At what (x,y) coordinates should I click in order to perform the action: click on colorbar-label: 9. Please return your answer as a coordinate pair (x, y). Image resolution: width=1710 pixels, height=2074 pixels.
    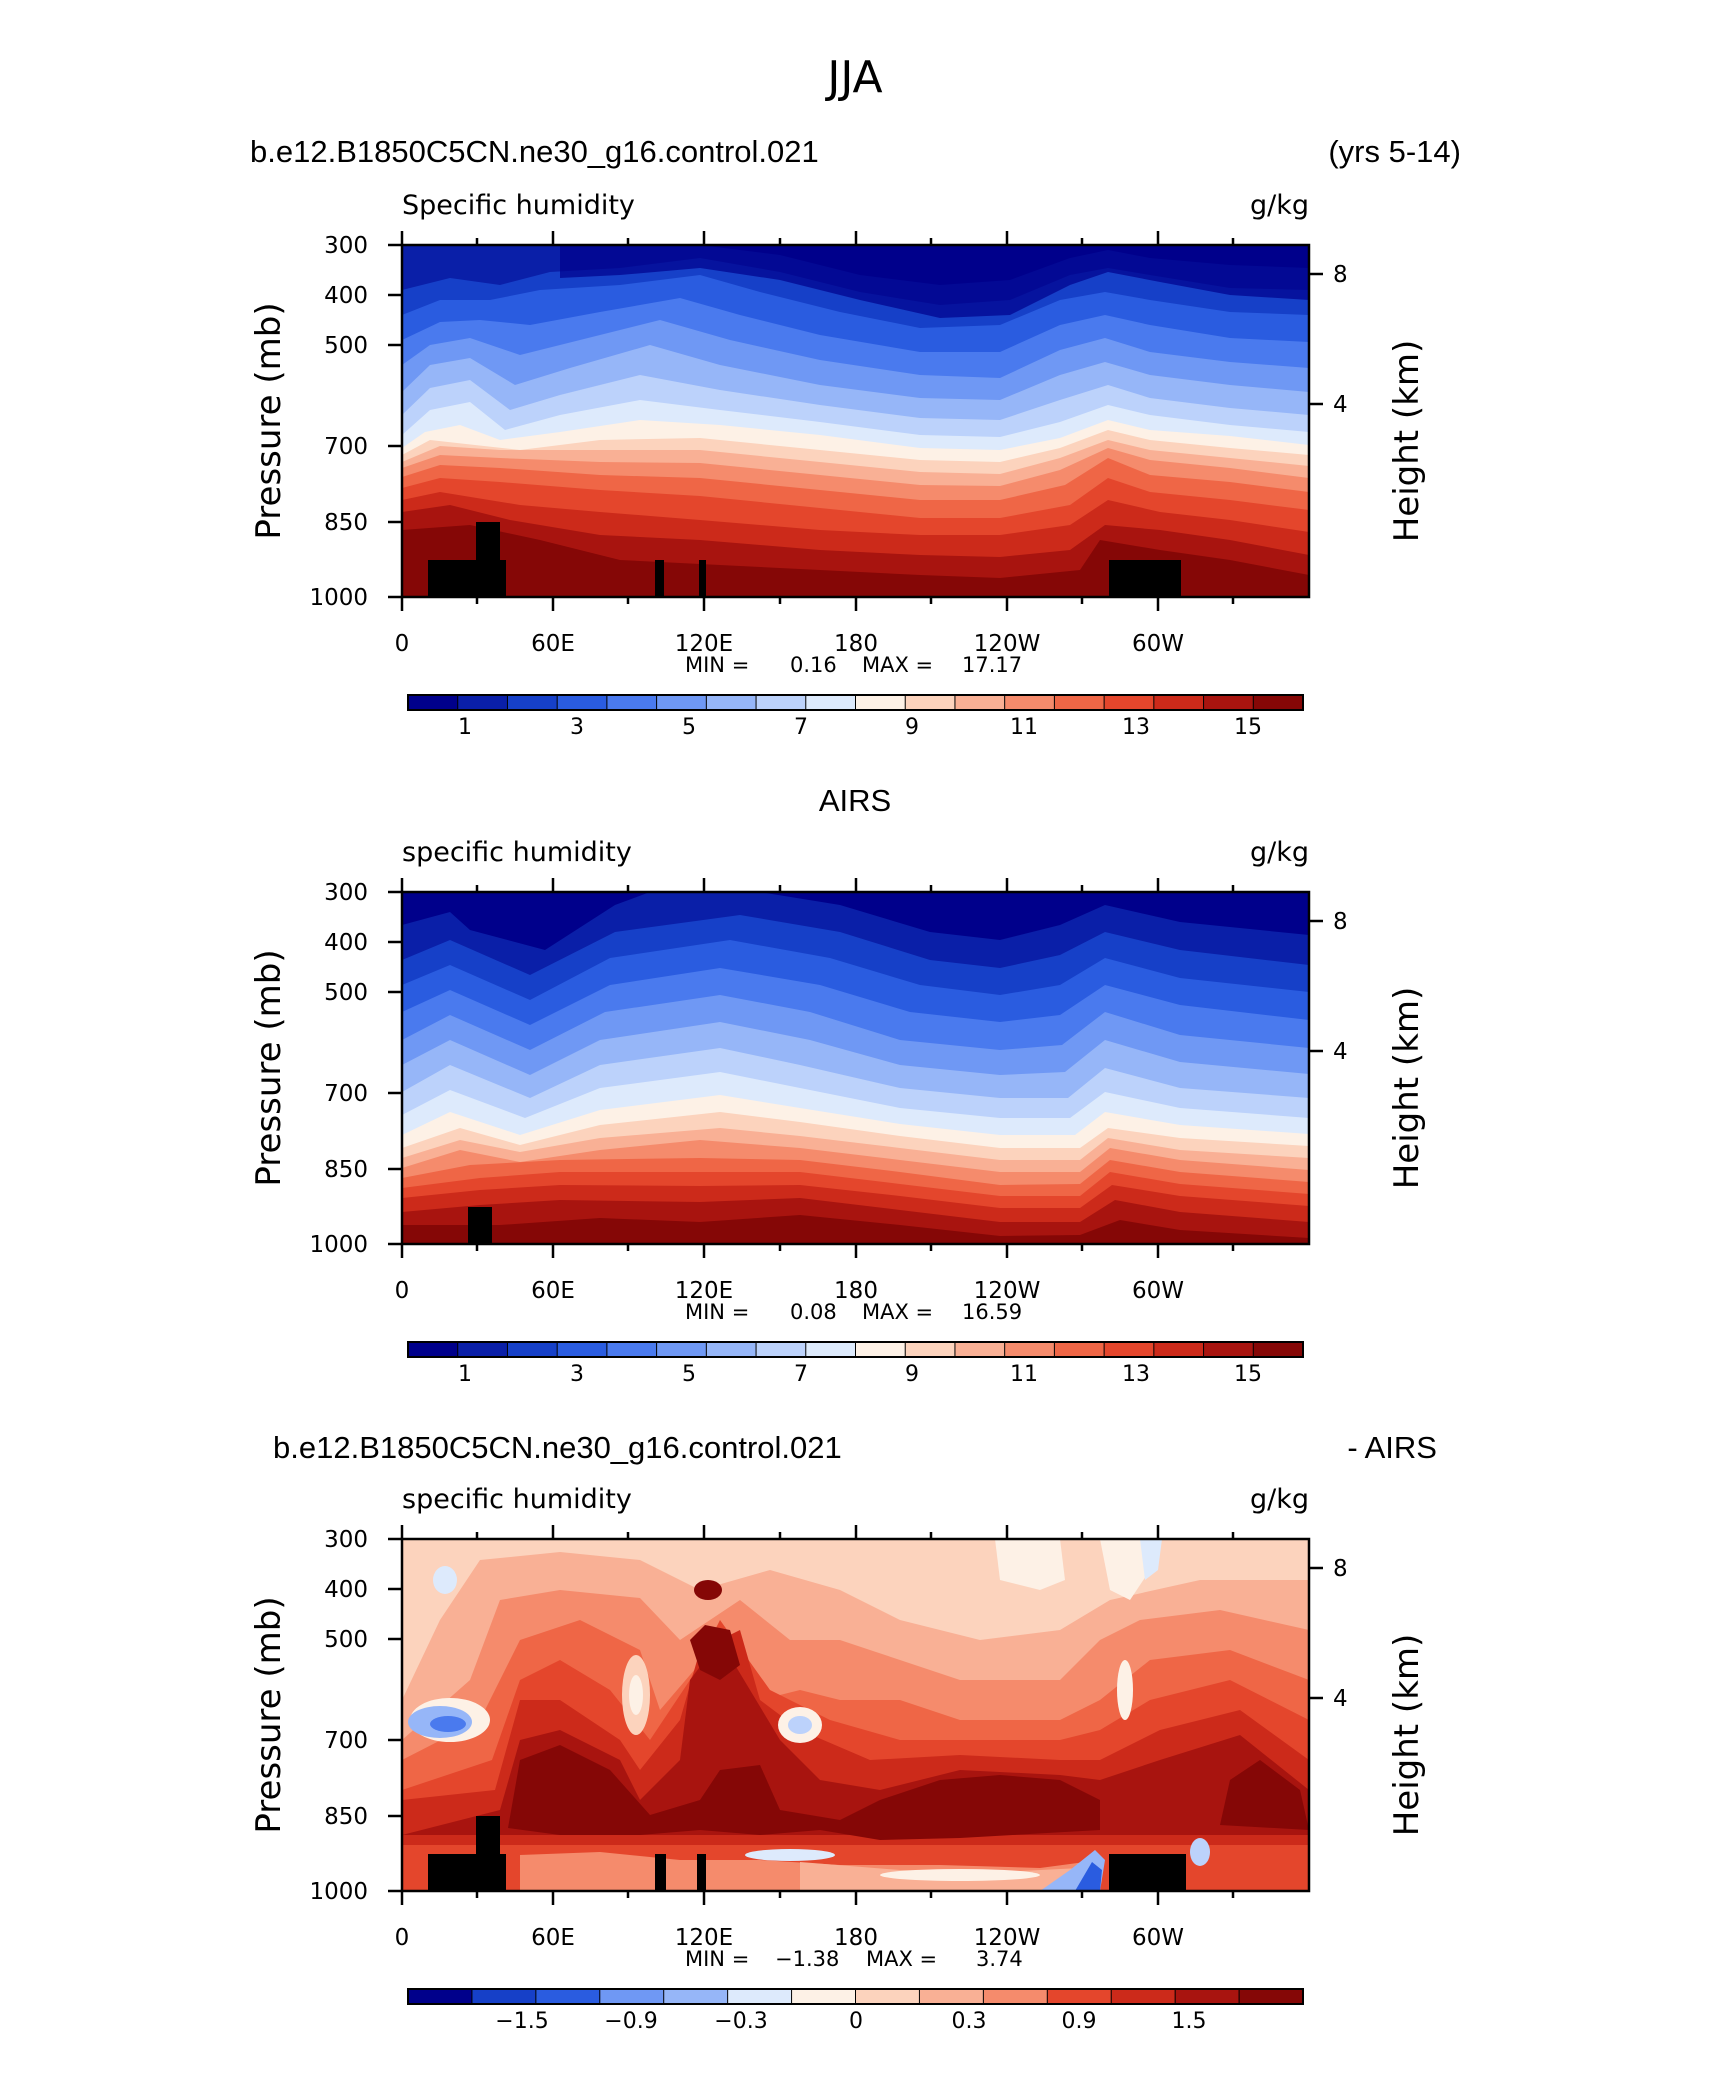
    Looking at the image, I should click on (912, 1374).